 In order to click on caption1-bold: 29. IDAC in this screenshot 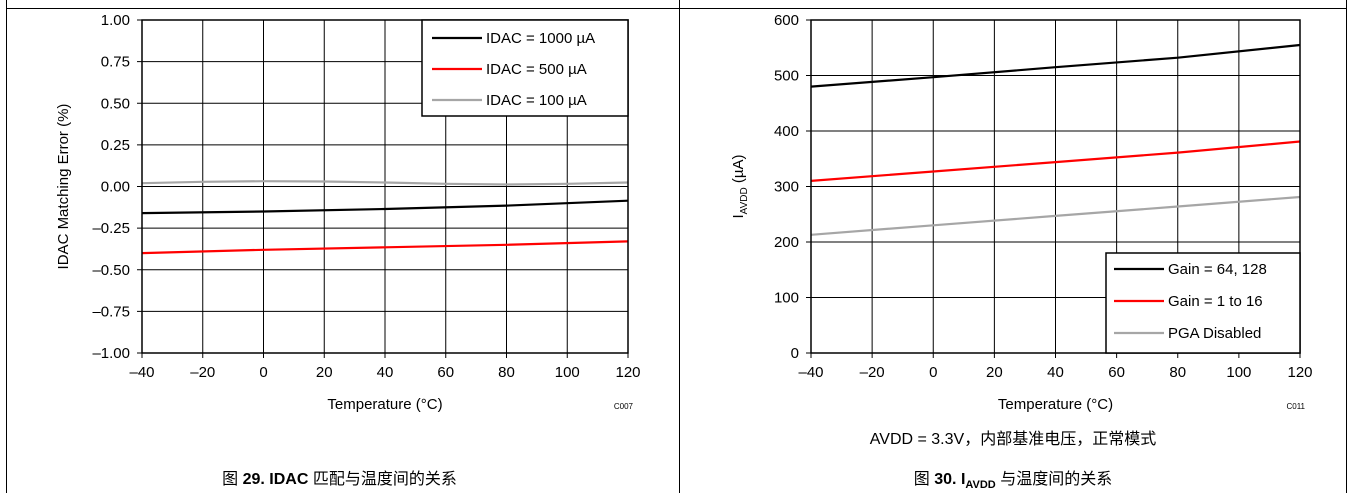, I will do `click(275, 479)`.